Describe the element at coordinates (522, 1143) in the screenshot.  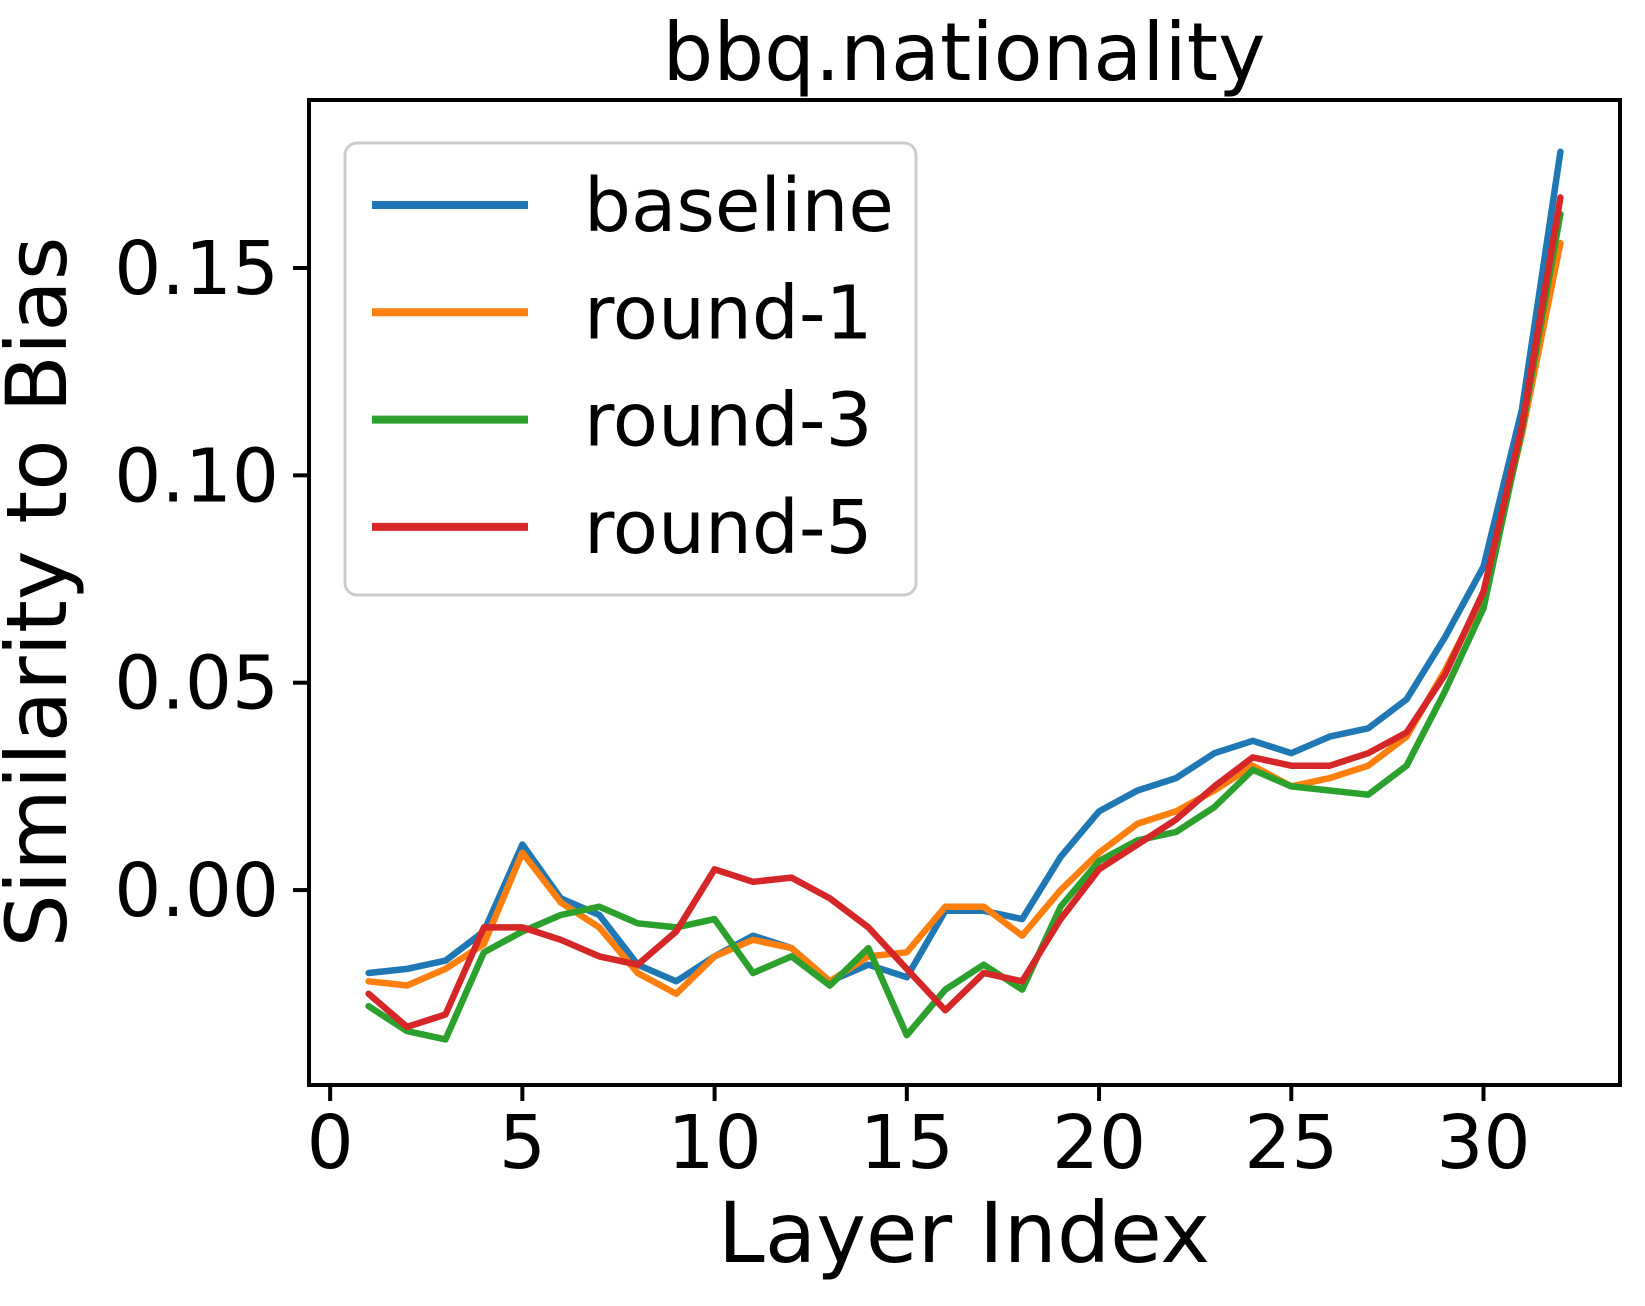
I see `x-tick-label: 5` at that location.